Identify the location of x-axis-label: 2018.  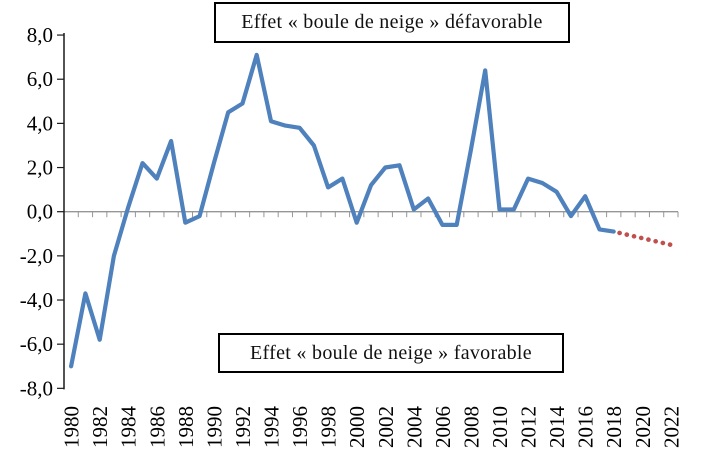
(614, 427).